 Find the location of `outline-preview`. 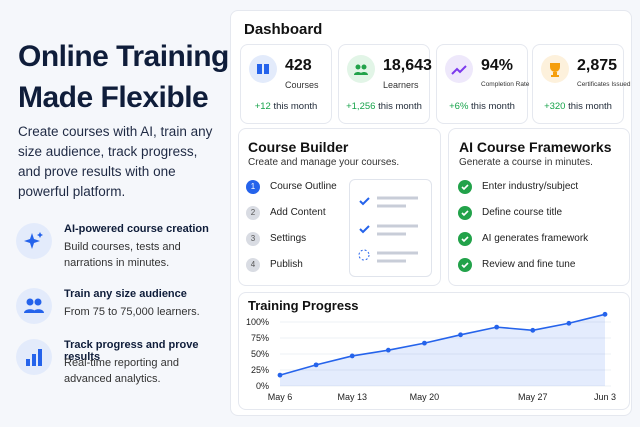

outline-preview is located at coordinates (390, 228).